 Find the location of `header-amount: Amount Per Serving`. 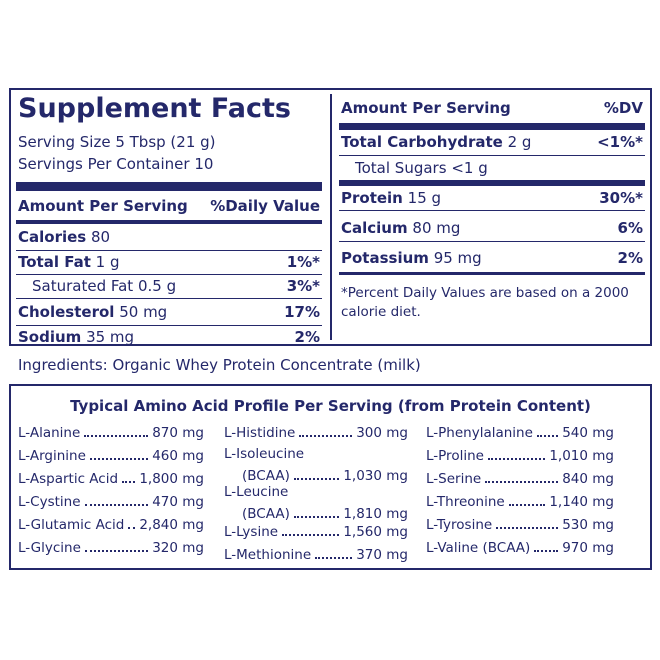

header-amount: Amount Per Serving is located at coordinates (426, 108).